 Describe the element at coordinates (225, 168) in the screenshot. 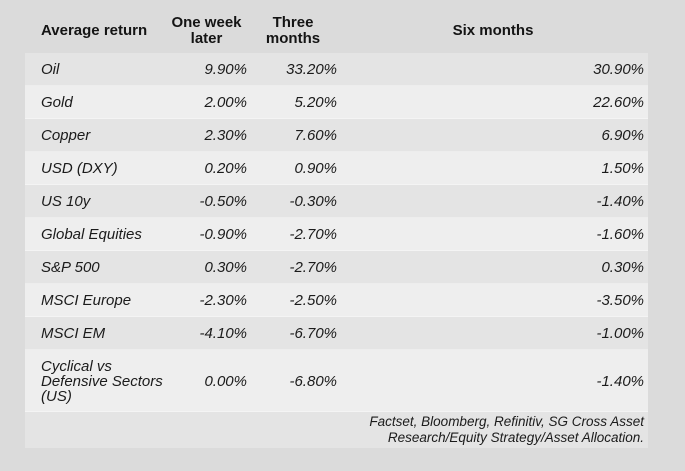

I see `one-week-value: 0.20%` at that location.